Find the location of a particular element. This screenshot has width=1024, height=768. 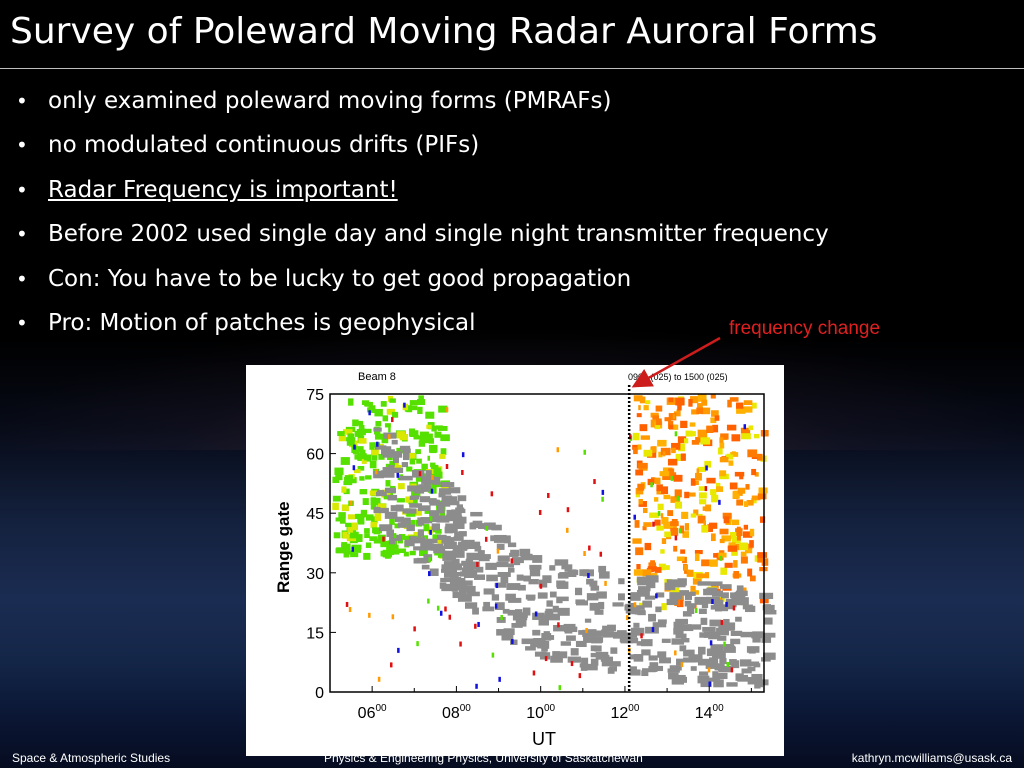

y-tick-label: 60 is located at coordinates (315, 455).